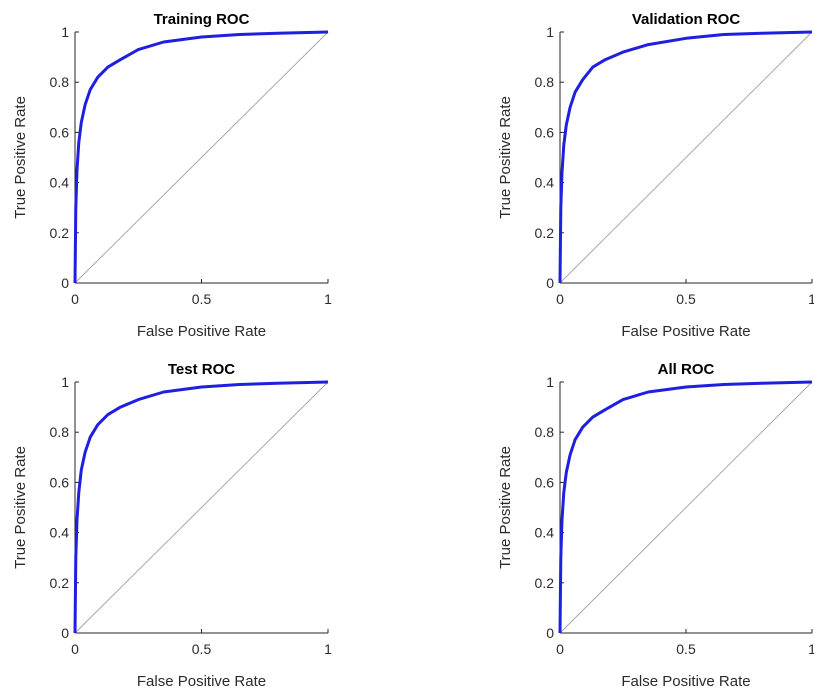 The image size is (814, 699). Describe the element at coordinates (686, 19) in the screenshot. I see `chart-title: Validation ROC` at that location.